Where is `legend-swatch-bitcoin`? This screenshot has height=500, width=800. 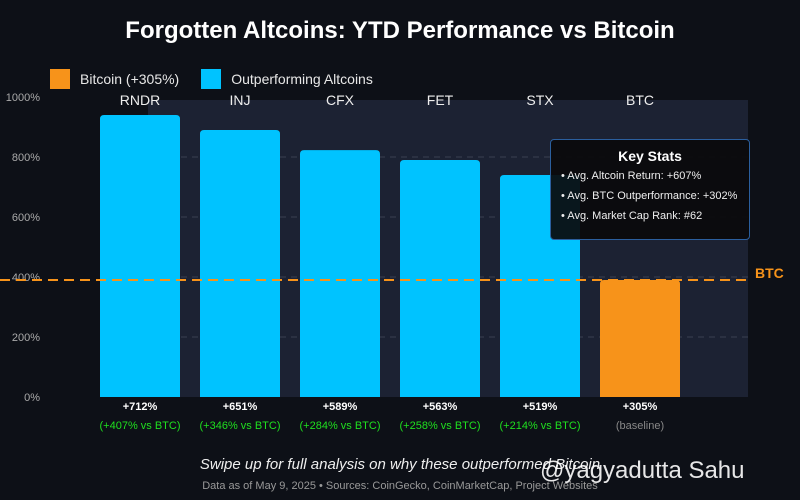
legend-swatch-bitcoin is located at coordinates (60, 79).